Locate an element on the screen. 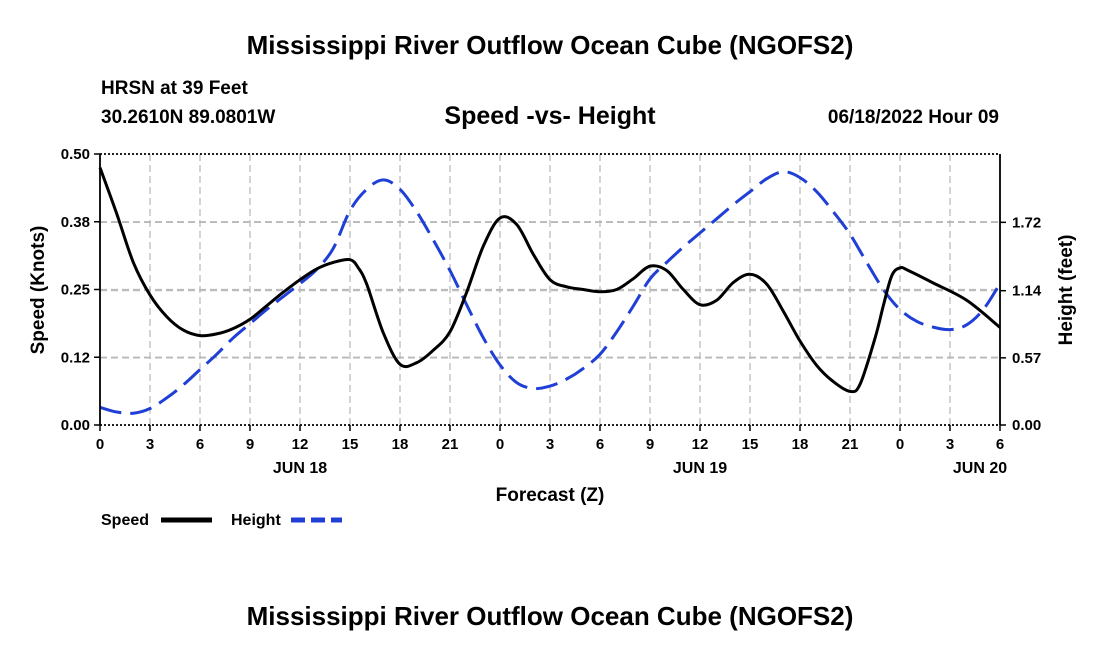 The width and height of the screenshot is (1100, 650). datetime-label: 06/18/2022 Hour 09 is located at coordinates (913, 117).